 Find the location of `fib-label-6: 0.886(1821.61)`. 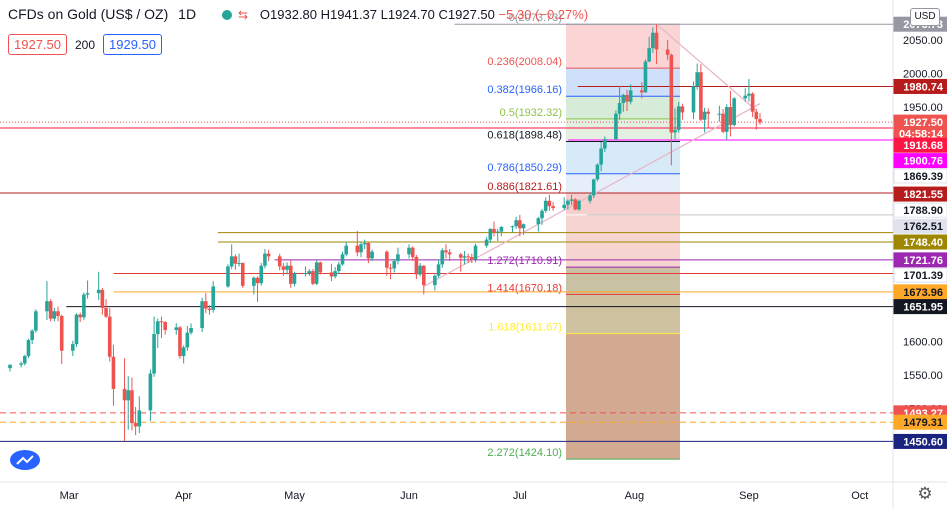

fib-label-6: 0.886(1821.61) is located at coordinates (524, 187).